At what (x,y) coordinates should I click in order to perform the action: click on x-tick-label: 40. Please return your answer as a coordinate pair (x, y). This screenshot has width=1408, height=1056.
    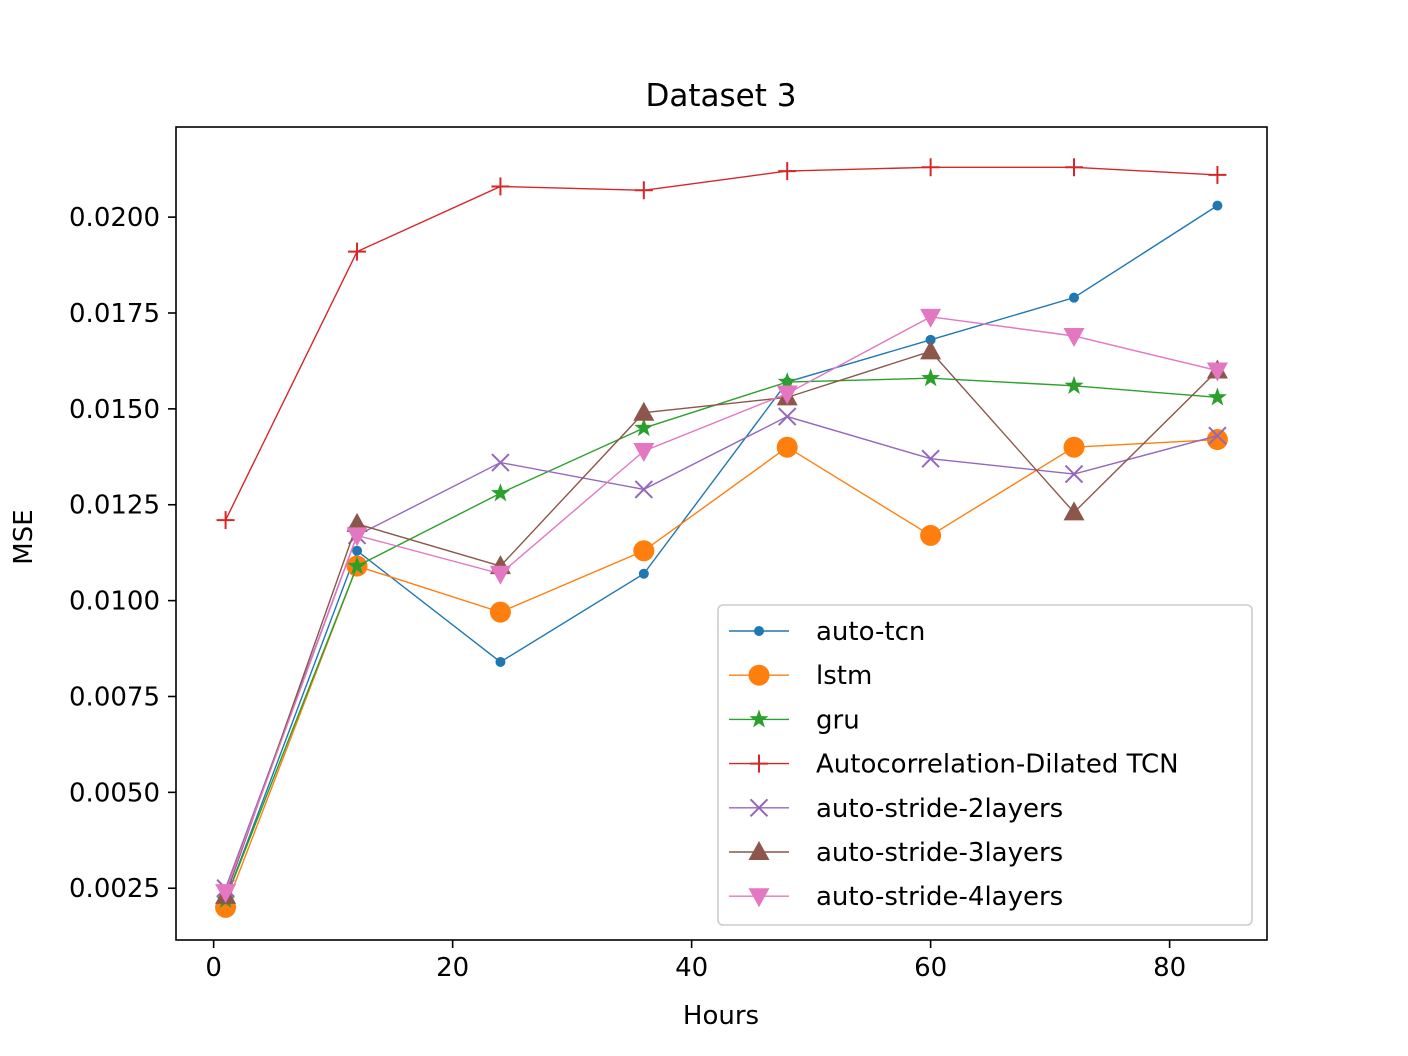
    Looking at the image, I should click on (691, 968).